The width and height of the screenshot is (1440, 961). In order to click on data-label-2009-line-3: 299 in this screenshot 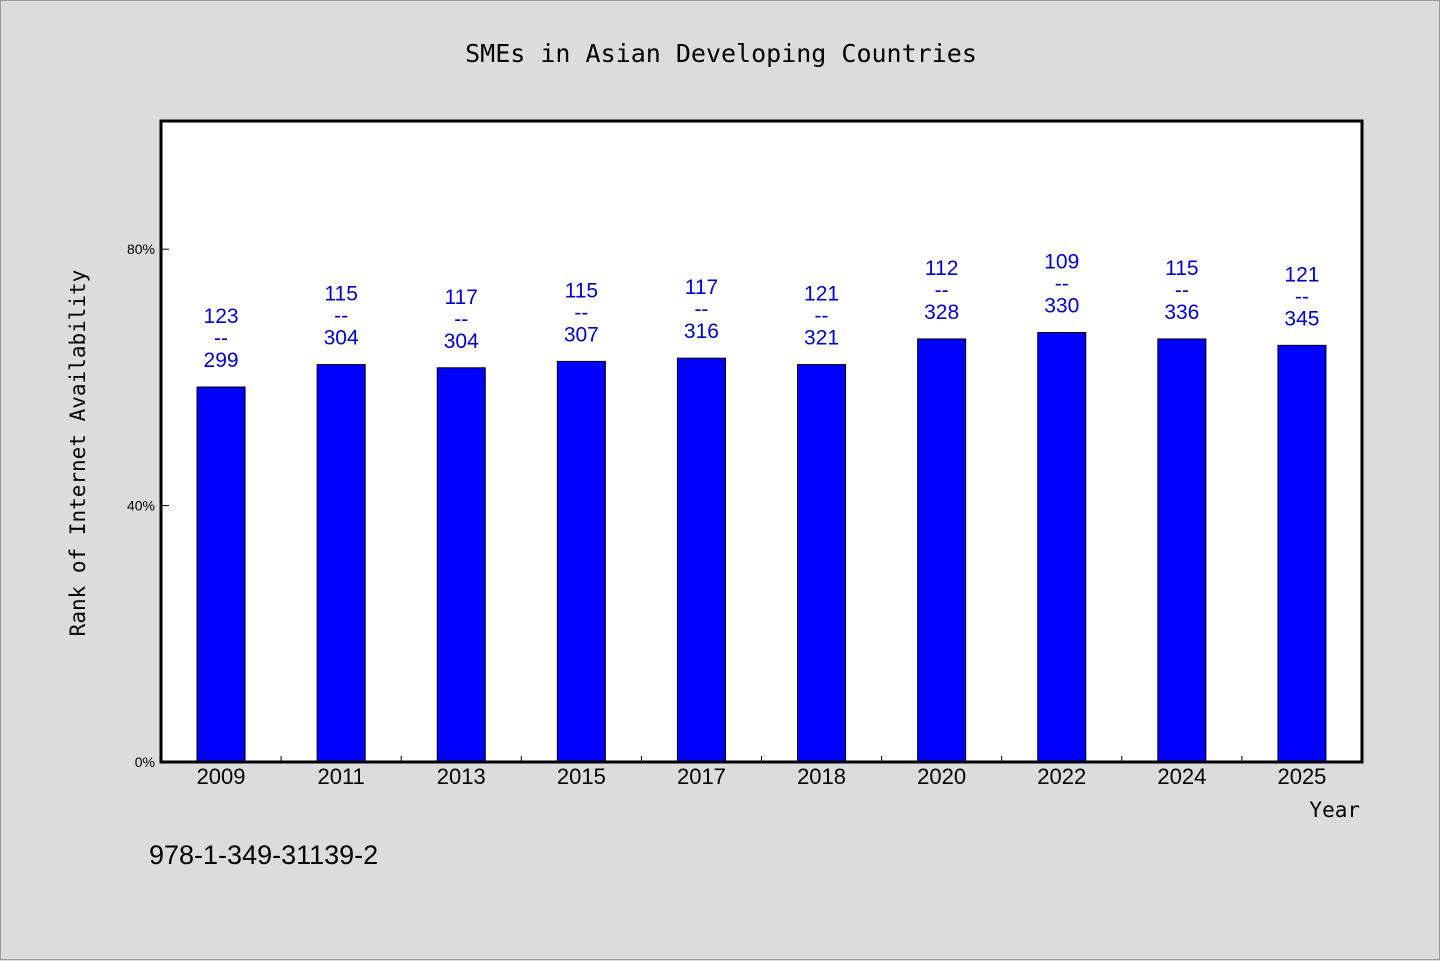, I will do `click(221, 360)`.